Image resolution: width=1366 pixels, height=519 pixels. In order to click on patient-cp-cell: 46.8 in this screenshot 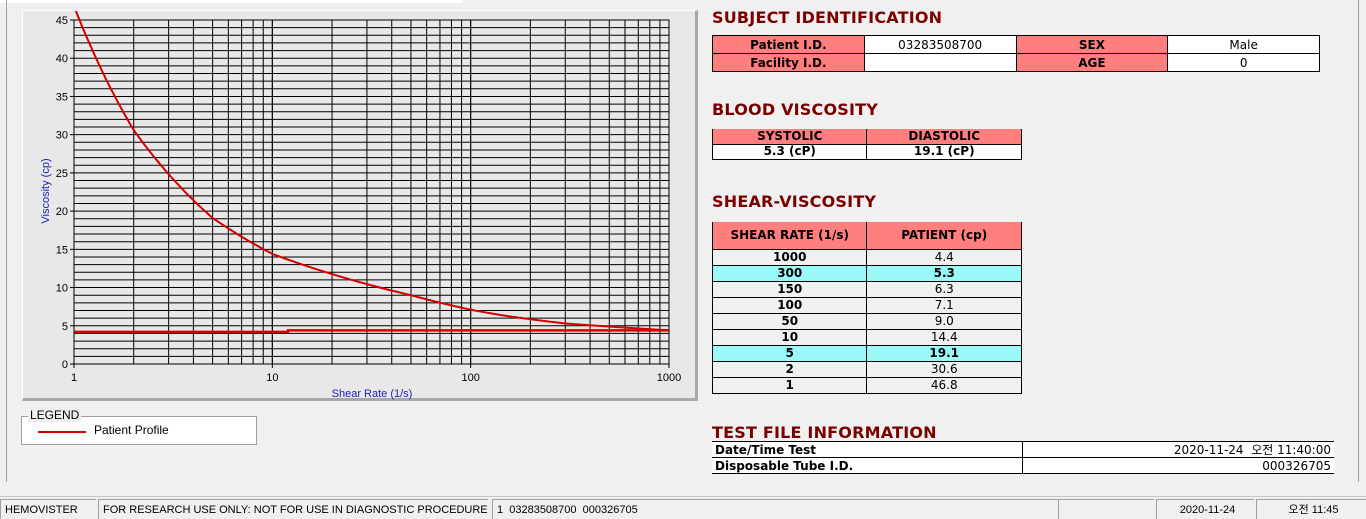, I will do `click(944, 385)`.